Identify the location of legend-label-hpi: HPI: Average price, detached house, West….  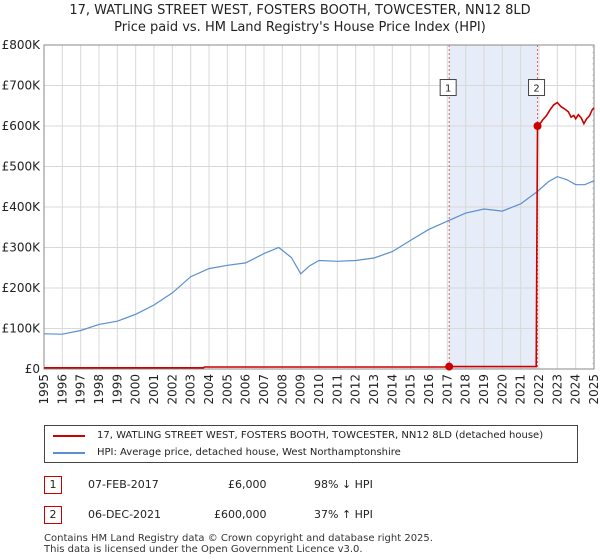
(249, 452).